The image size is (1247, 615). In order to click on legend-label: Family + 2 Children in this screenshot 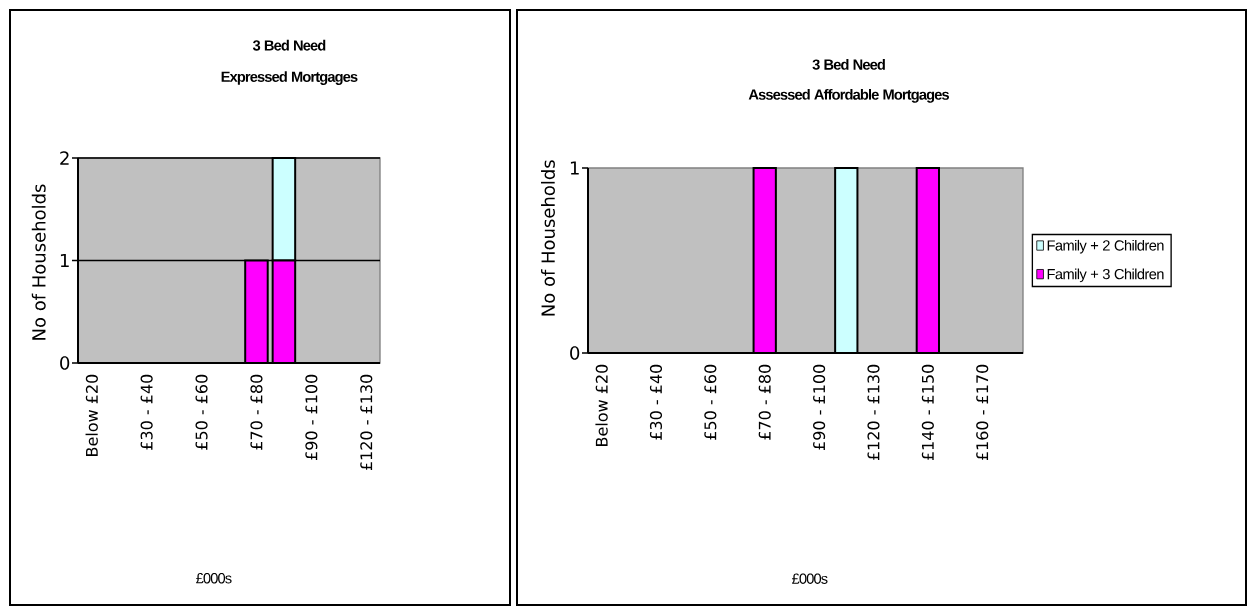, I will do `click(1105, 246)`.